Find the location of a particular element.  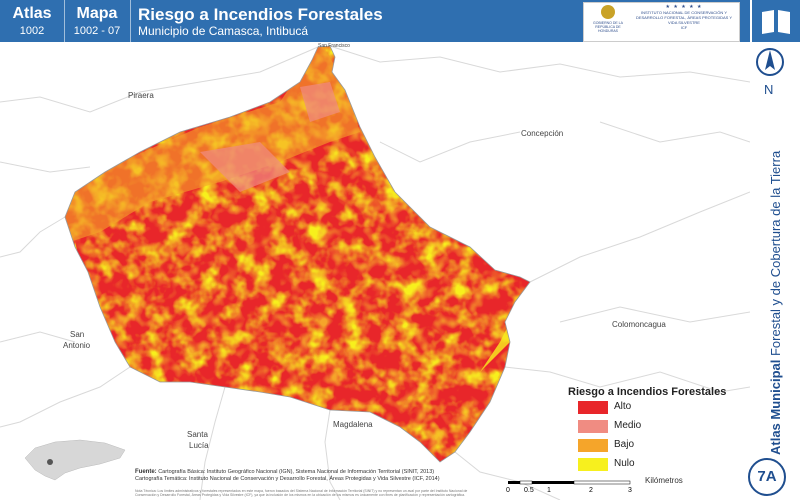

government-logo-text: GOBIERNO DE LA REPÚBLICA DE HONDURAS is located at coordinates (608, 27).